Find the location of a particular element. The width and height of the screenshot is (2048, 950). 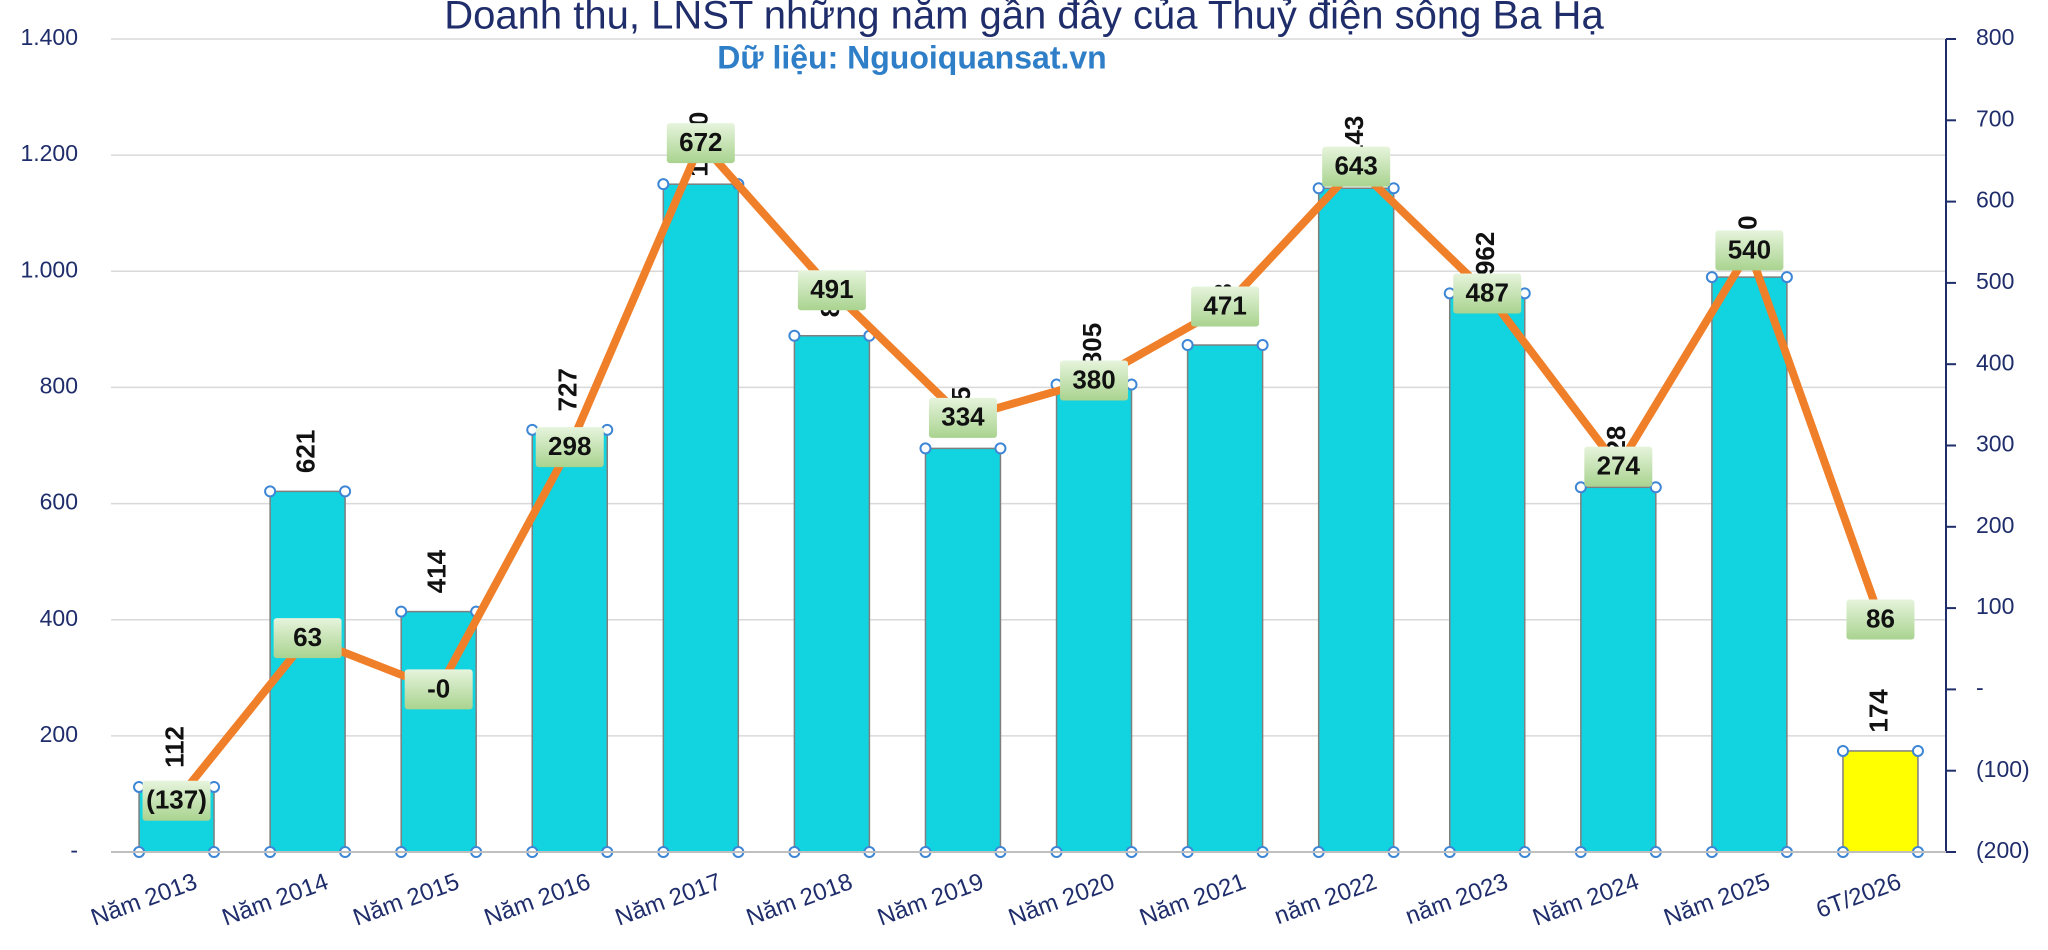

y2-tick-label: (100) is located at coordinates (2003, 769).